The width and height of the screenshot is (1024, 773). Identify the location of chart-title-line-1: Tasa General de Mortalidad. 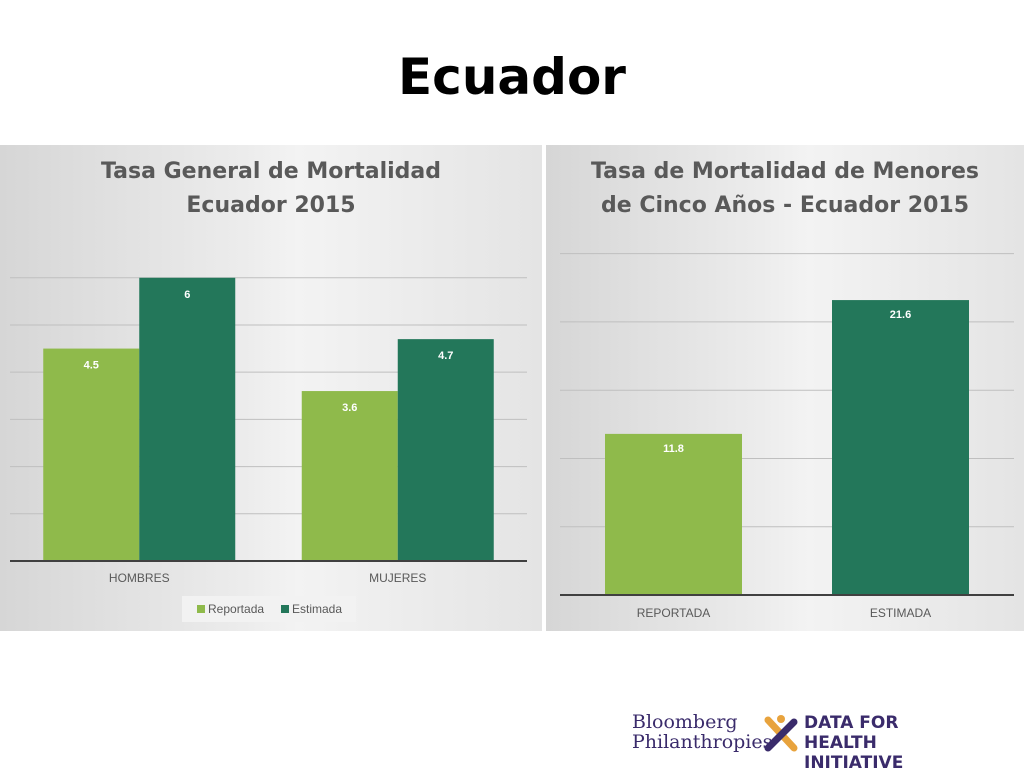
(271, 171).